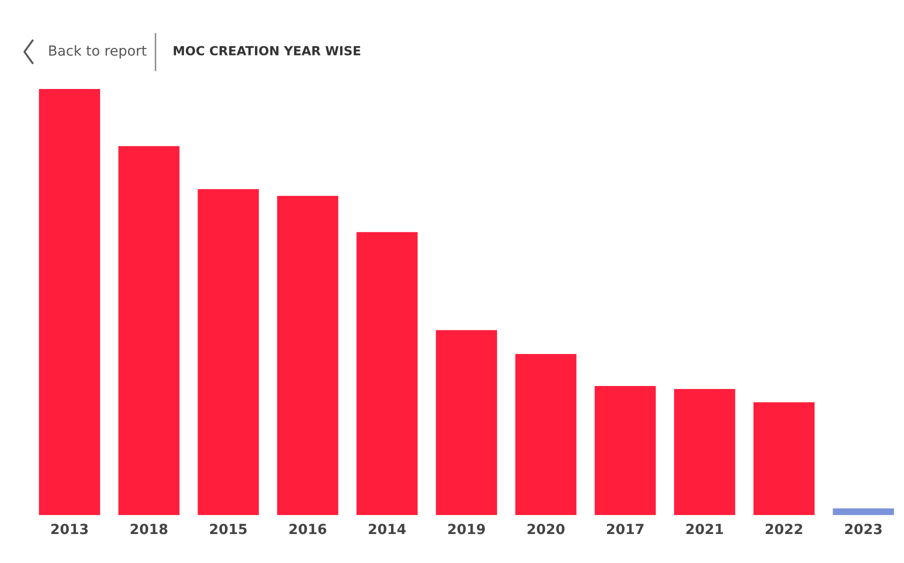  Describe the element at coordinates (387, 529) in the screenshot. I see `x-tick-label: 2014` at that location.